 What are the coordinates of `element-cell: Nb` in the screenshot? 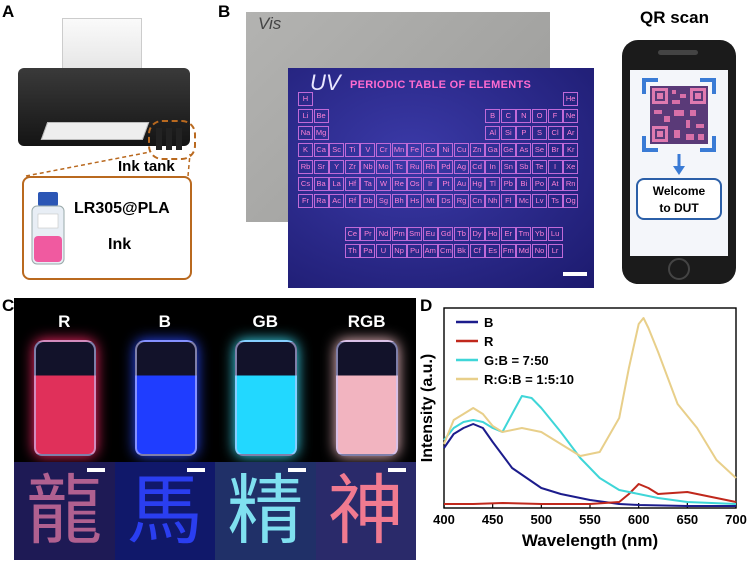 It's located at (368, 167).